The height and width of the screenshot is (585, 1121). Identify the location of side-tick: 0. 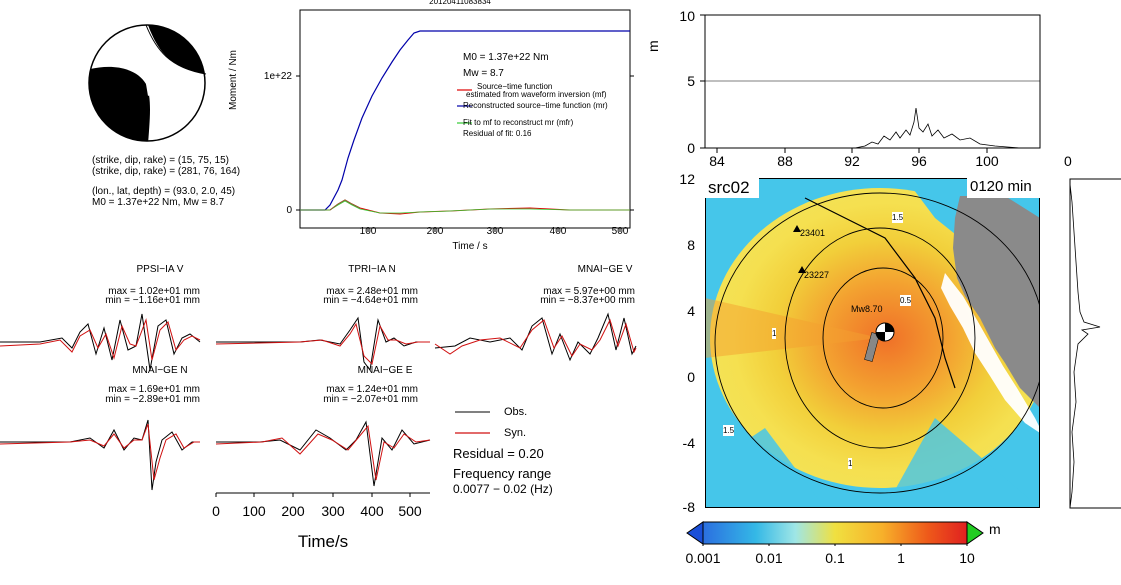
(1068, 161).